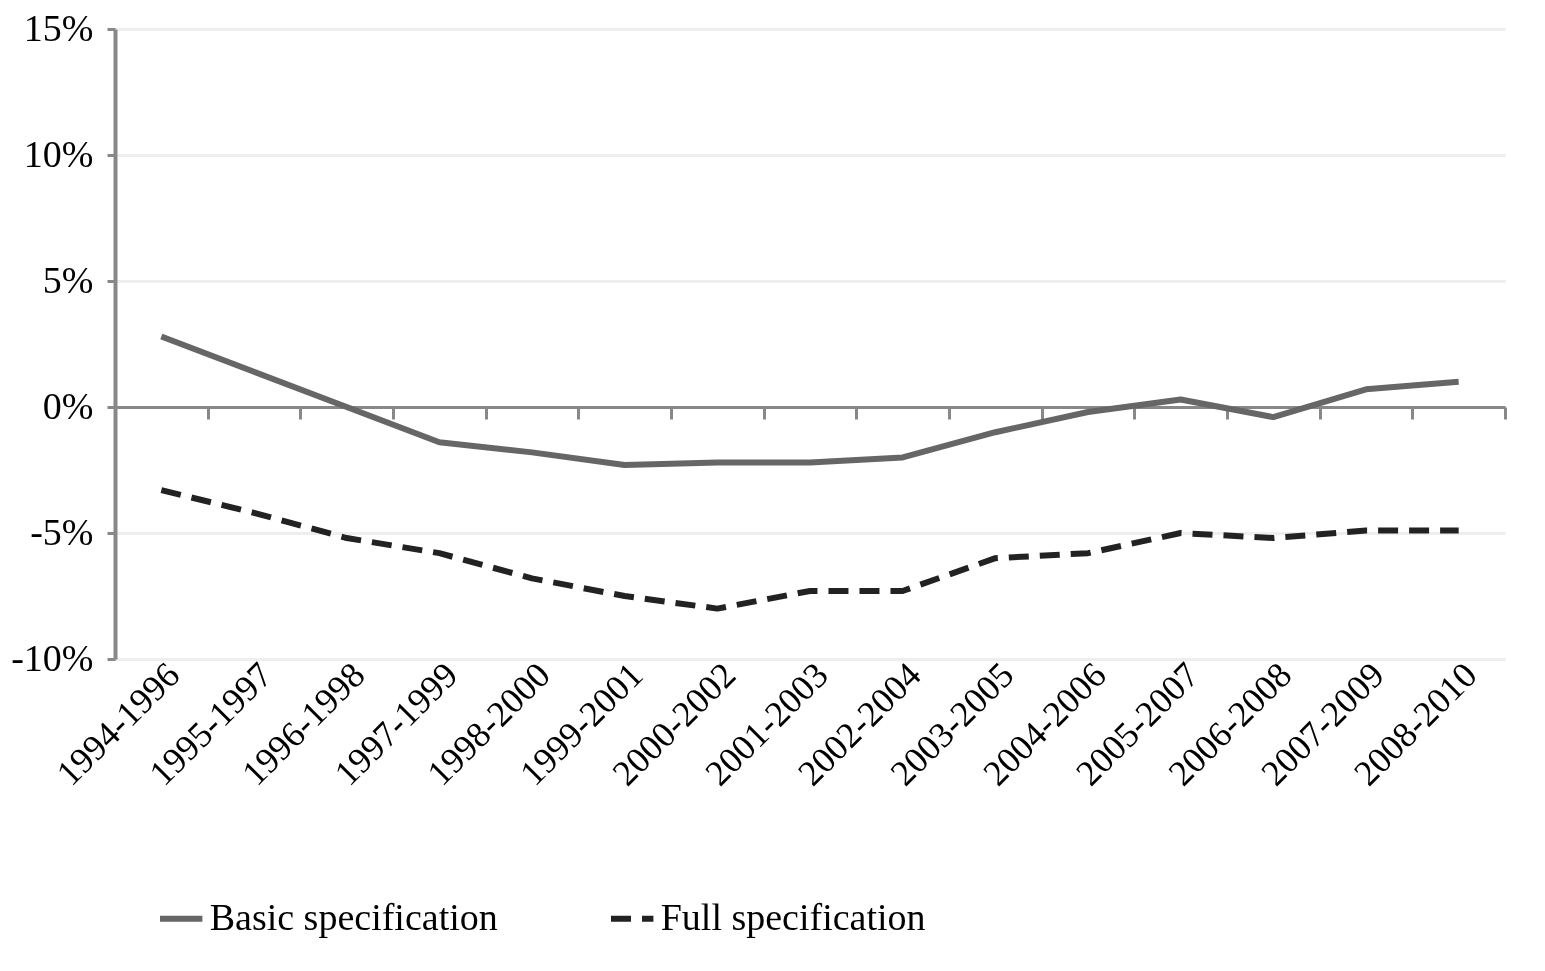 The height and width of the screenshot is (971, 1545). What do you see at coordinates (793, 916) in the screenshot?
I see `legend-label: Full specification` at bounding box center [793, 916].